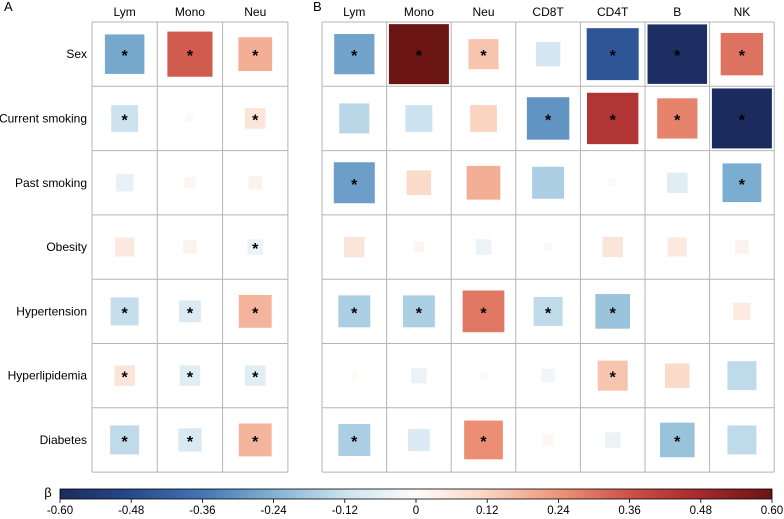  What do you see at coordinates (613, 12) in the screenshot?
I see `column-label: CD4T` at bounding box center [613, 12].